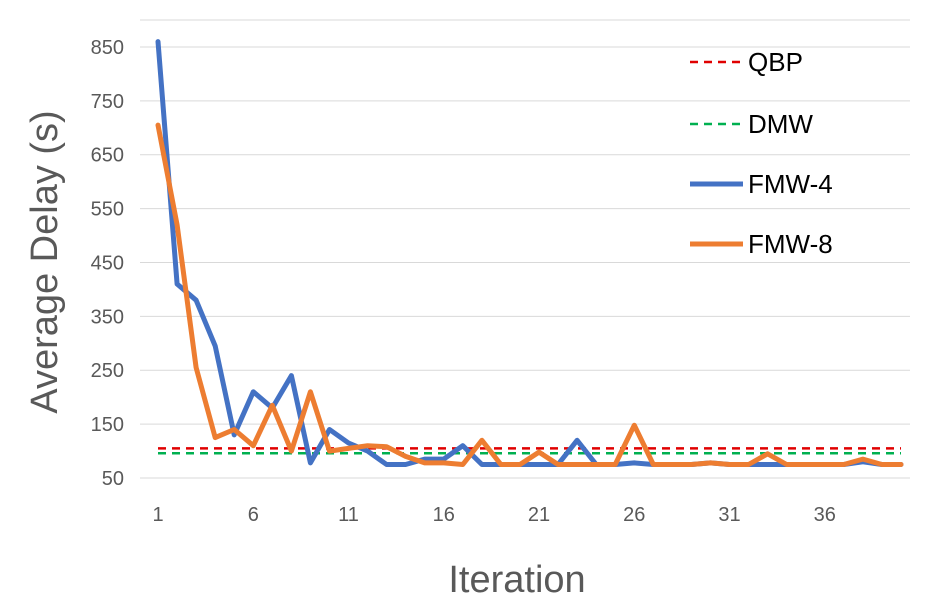 The image size is (931, 613). What do you see at coordinates (107, 210) in the screenshot?
I see `y-tick-label: 550` at bounding box center [107, 210].